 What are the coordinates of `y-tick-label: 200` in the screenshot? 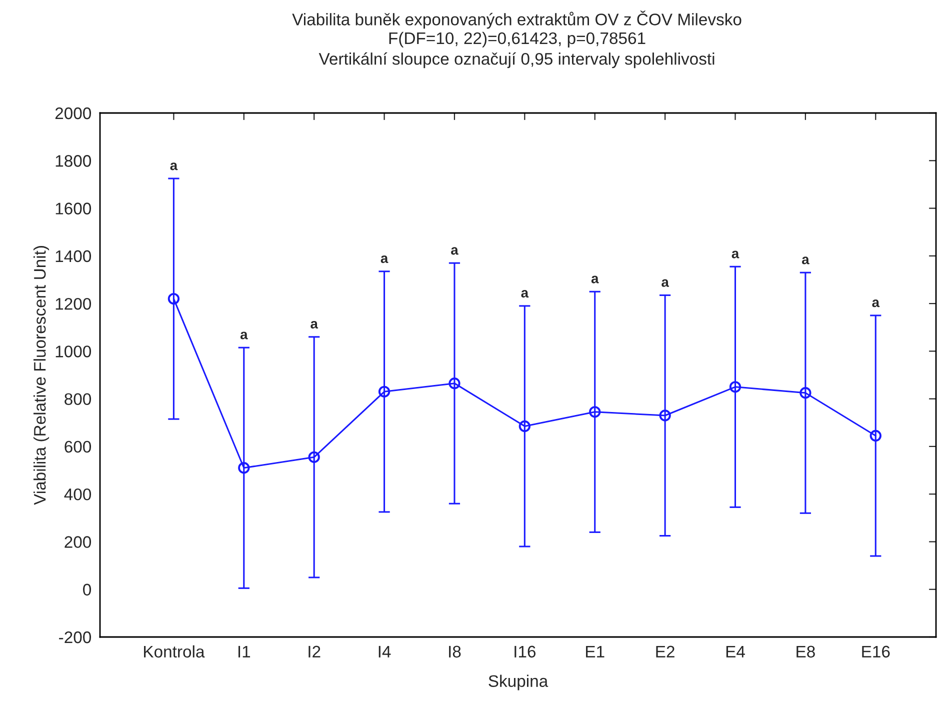 It's located at (78, 542).